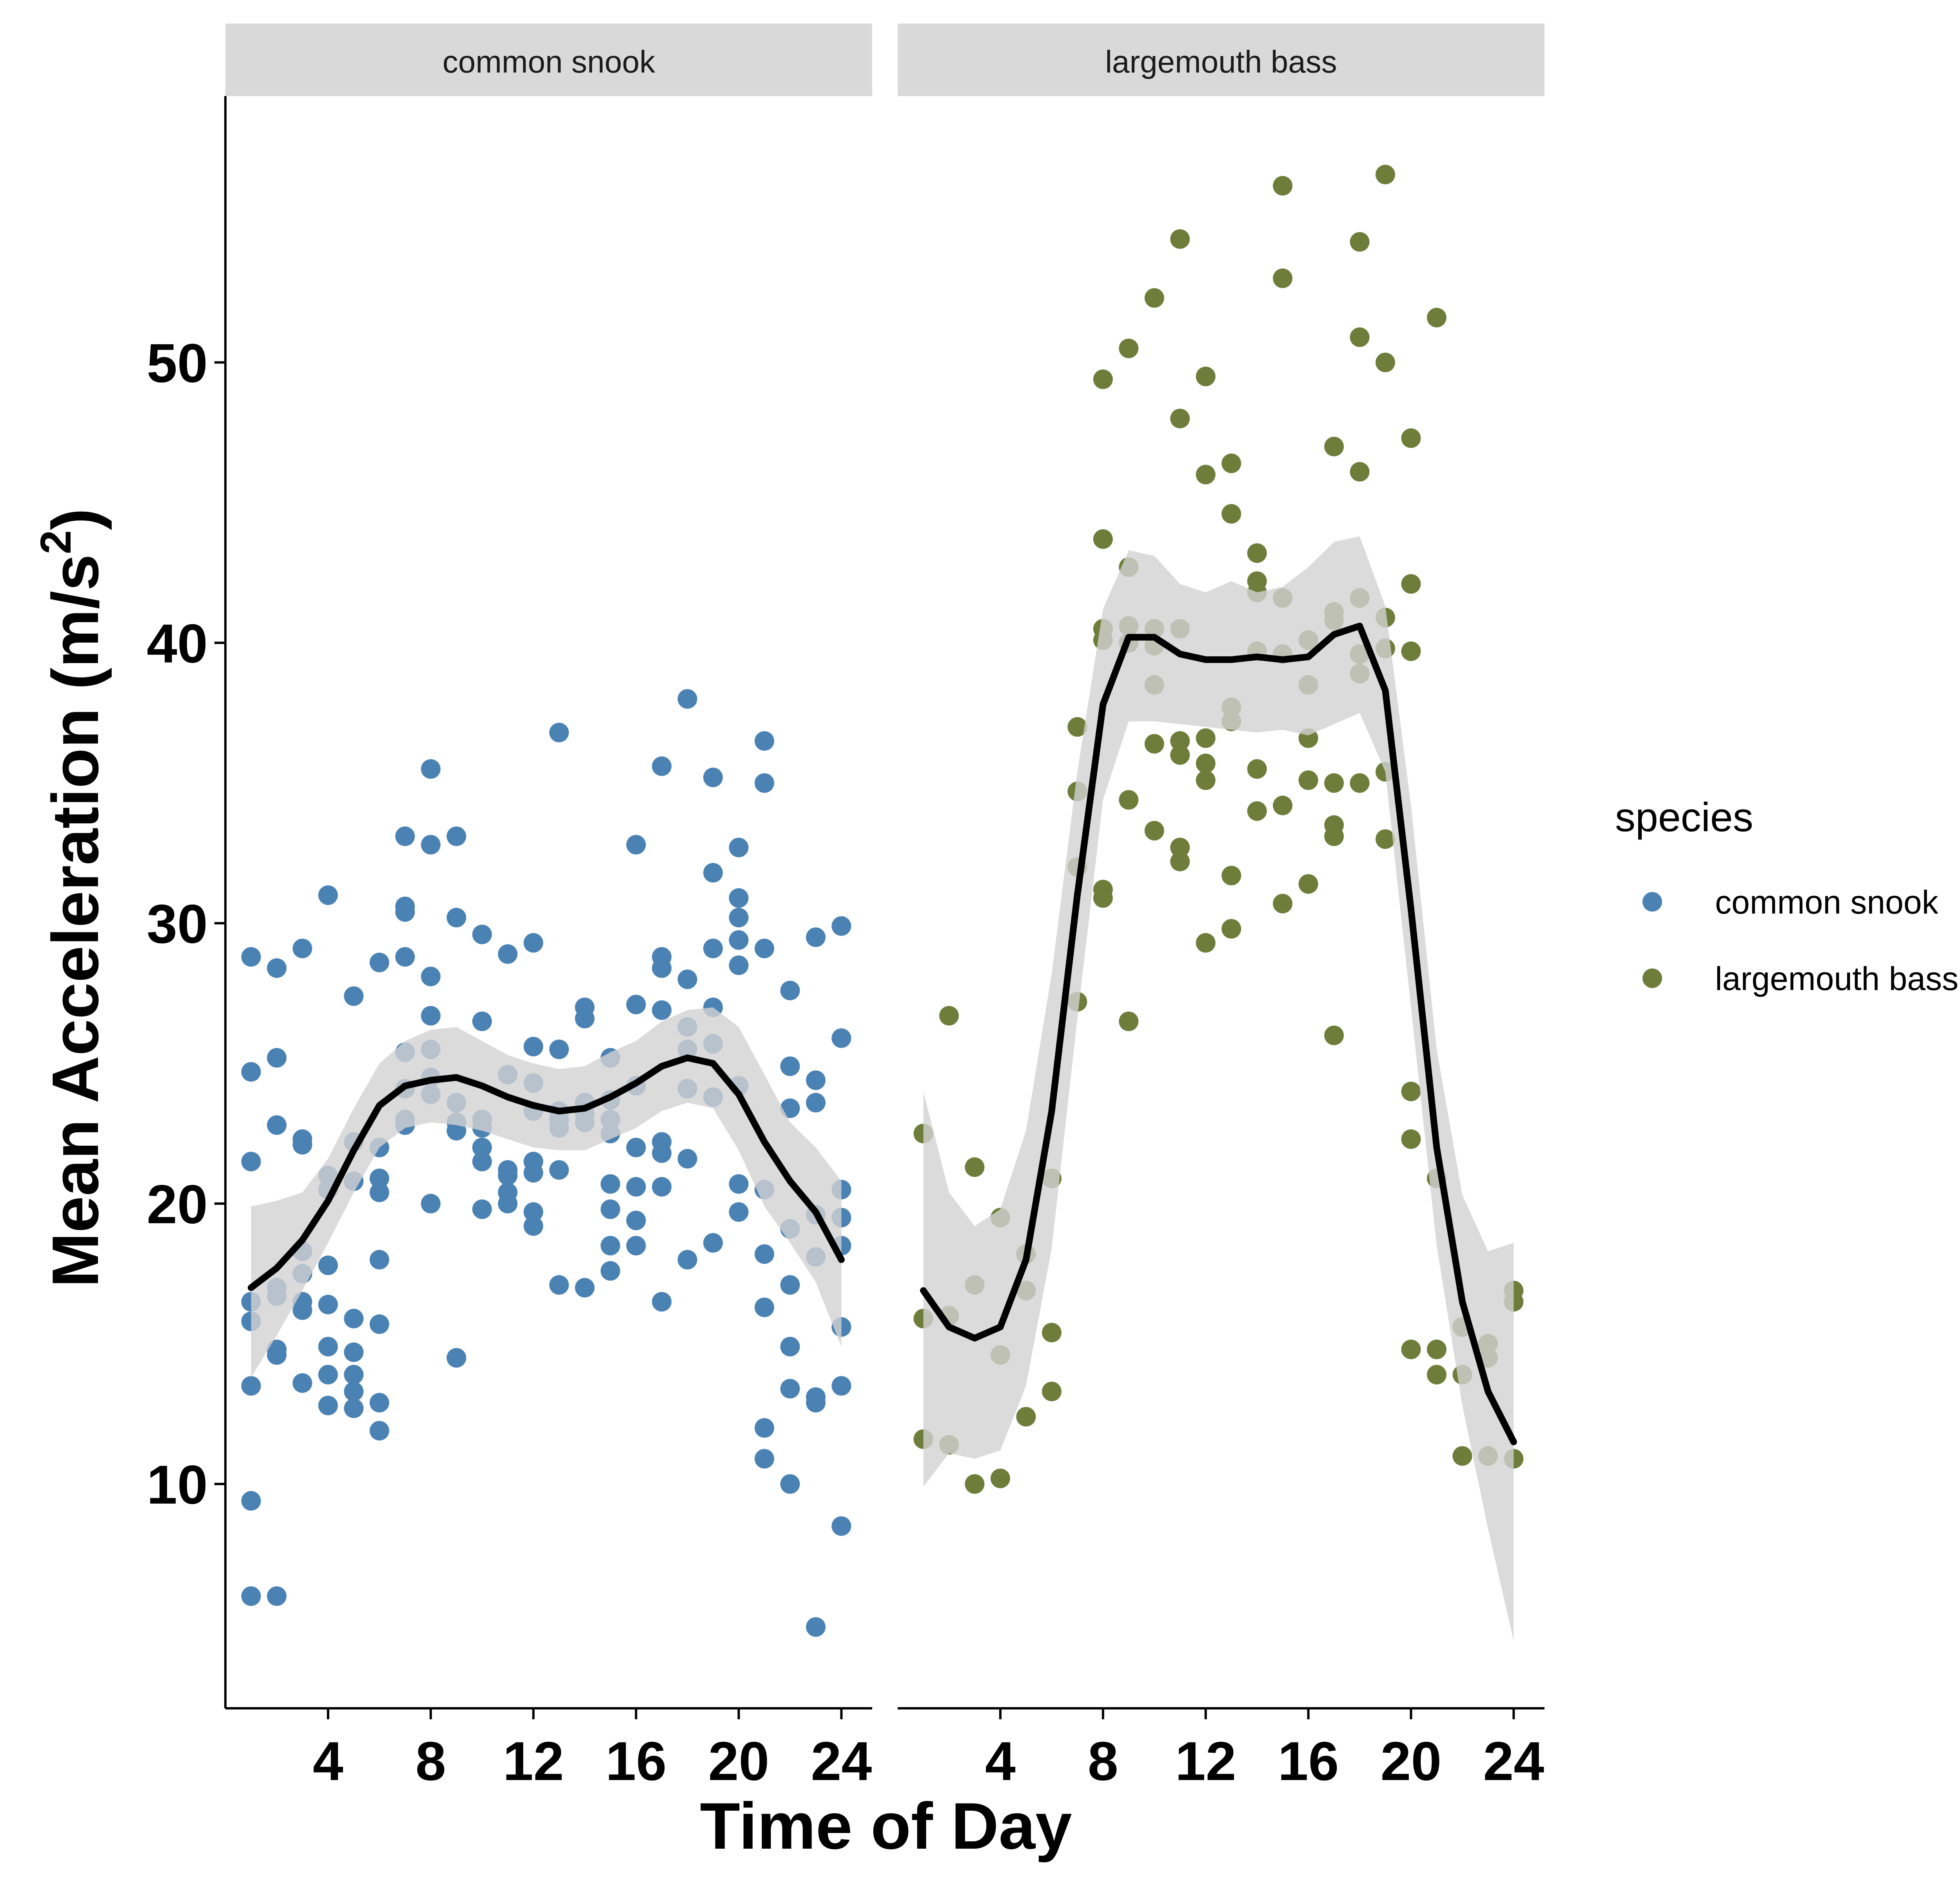  I want to click on legend-label: largemouth bass, so click(1837, 978).